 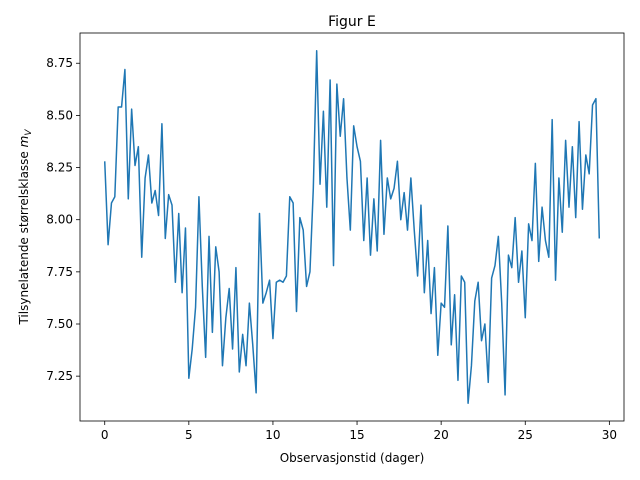 What do you see at coordinates (352, 22) in the screenshot?
I see `chart-title: Figur E` at bounding box center [352, 22].